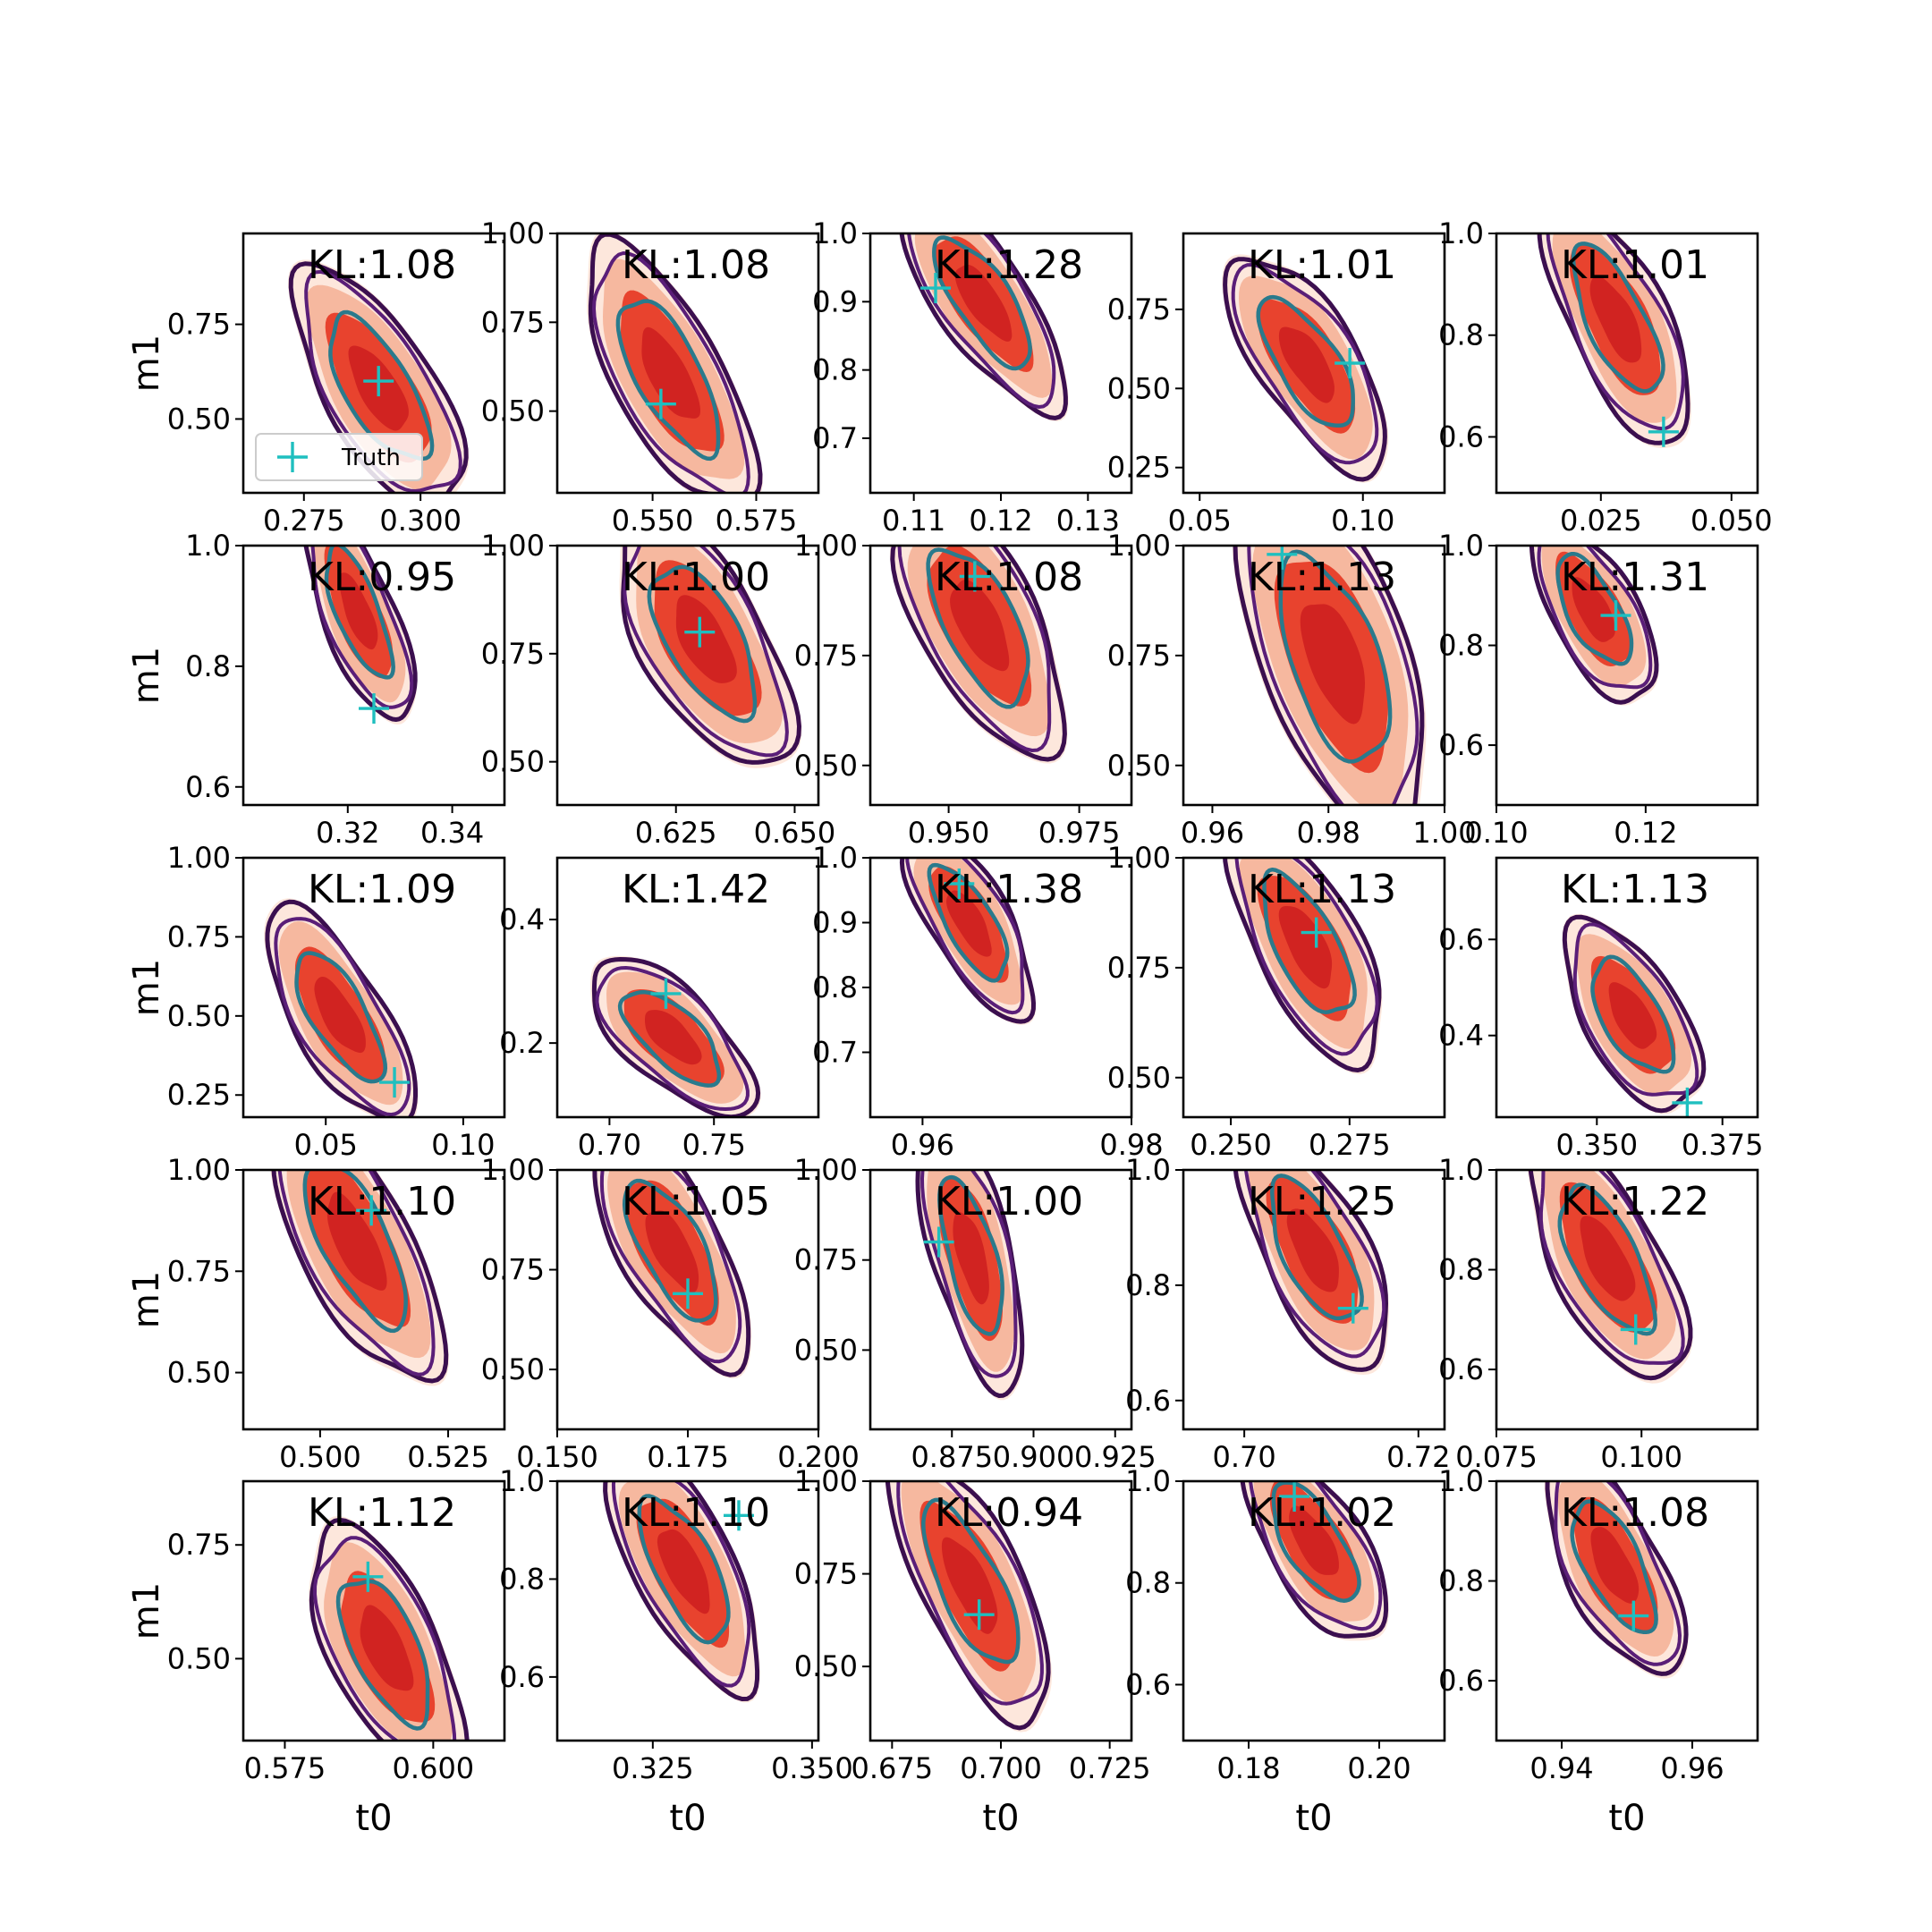 This screenshot has height=1932, width=1932. I want to click on kl-annotation: KL:1.22, so click(1635, 1201).